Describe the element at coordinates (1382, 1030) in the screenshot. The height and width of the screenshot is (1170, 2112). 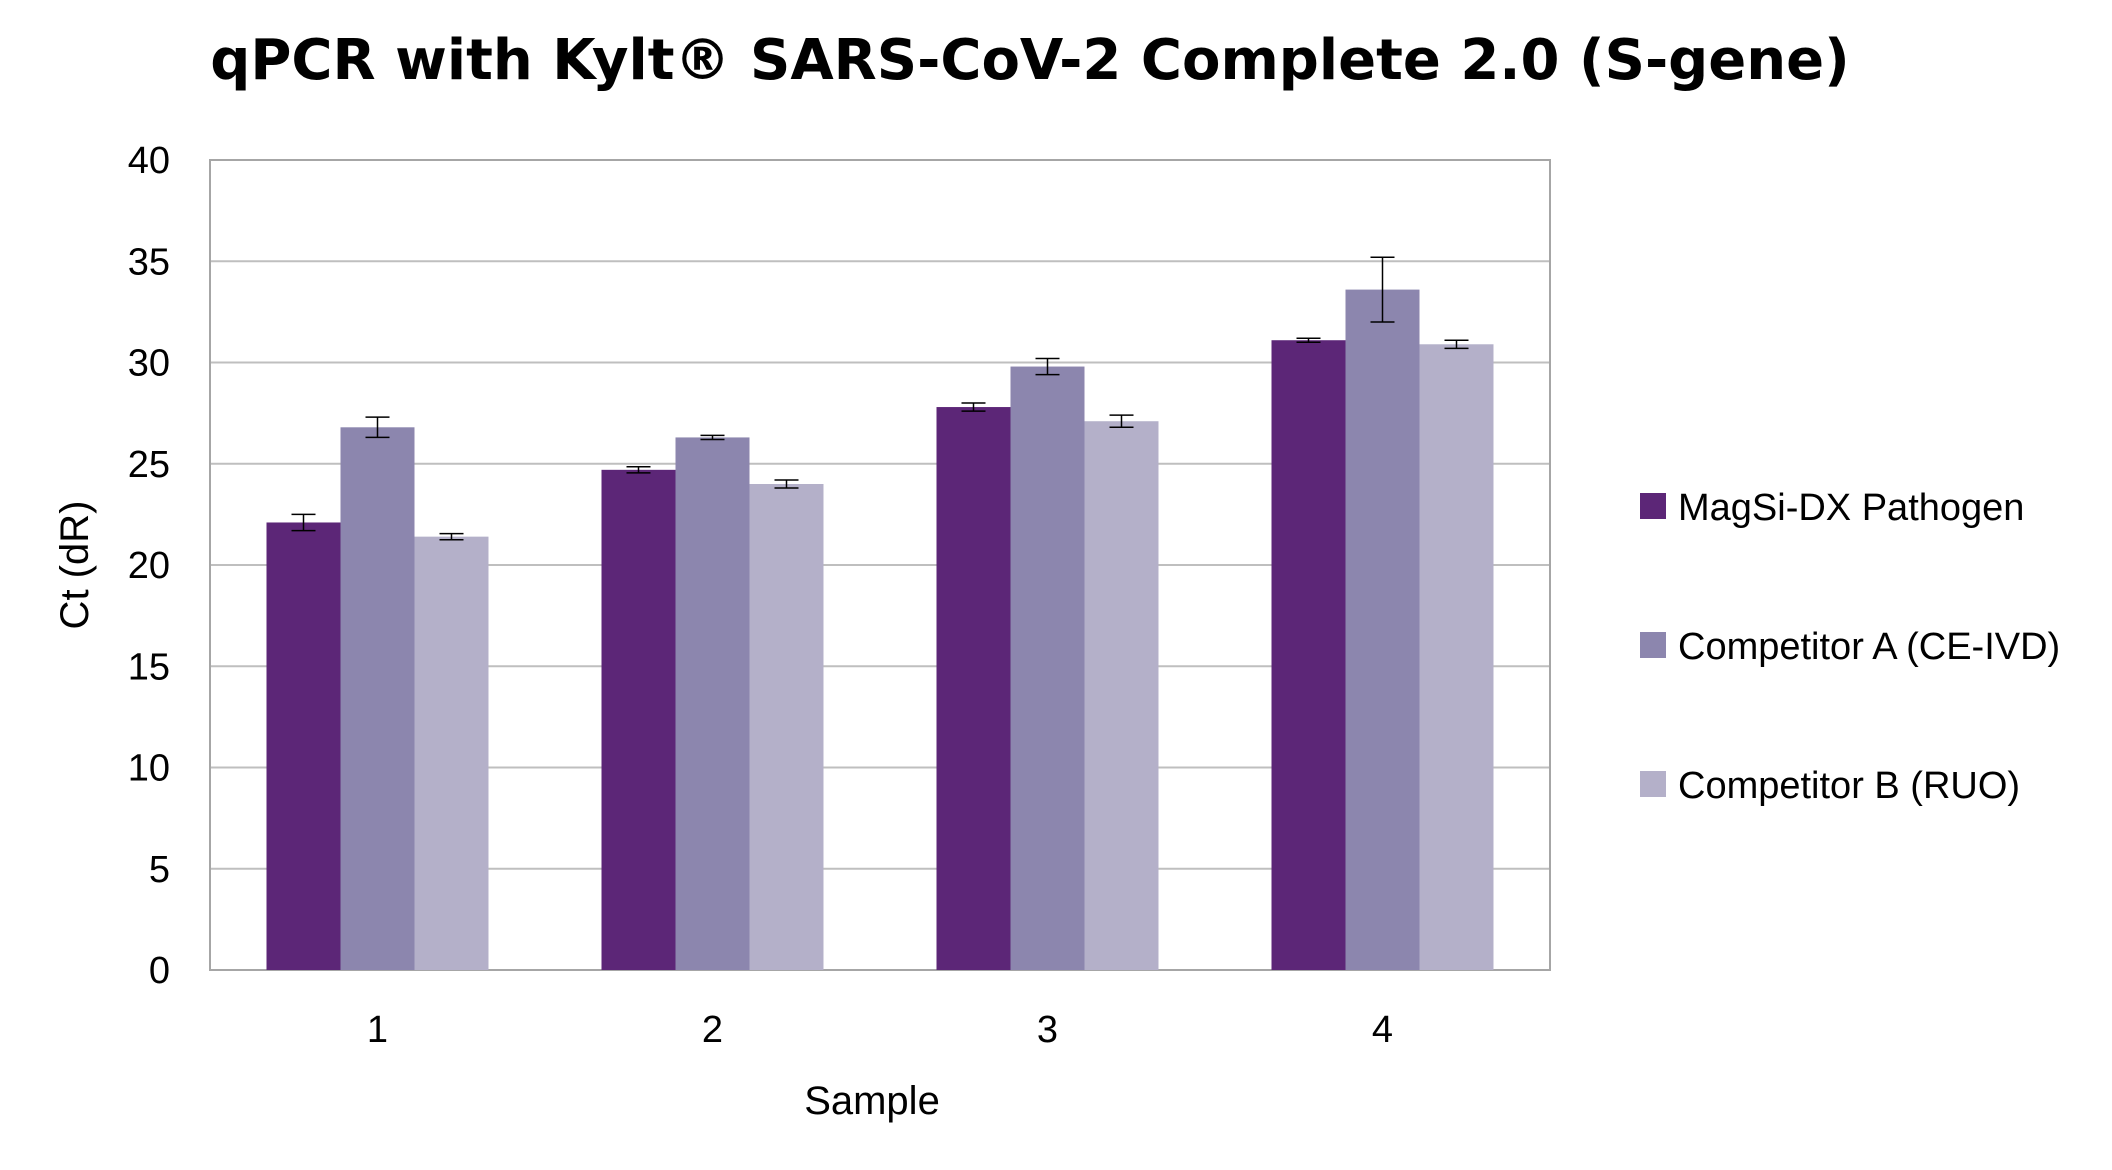
I see `x-tick-label: 4` at that location.